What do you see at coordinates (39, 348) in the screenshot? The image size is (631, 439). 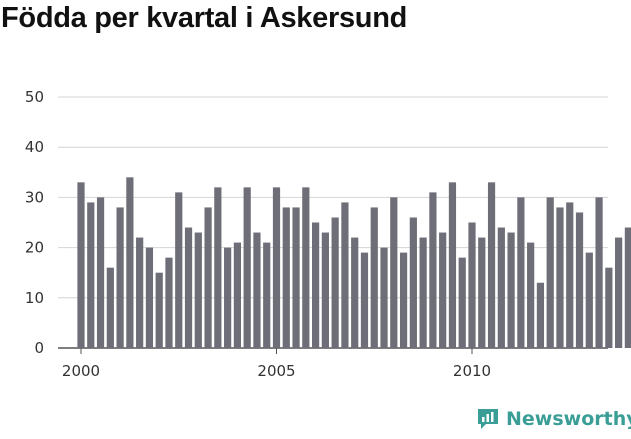 I see `y-tick-label: 0` at bounding box center [39, 348].